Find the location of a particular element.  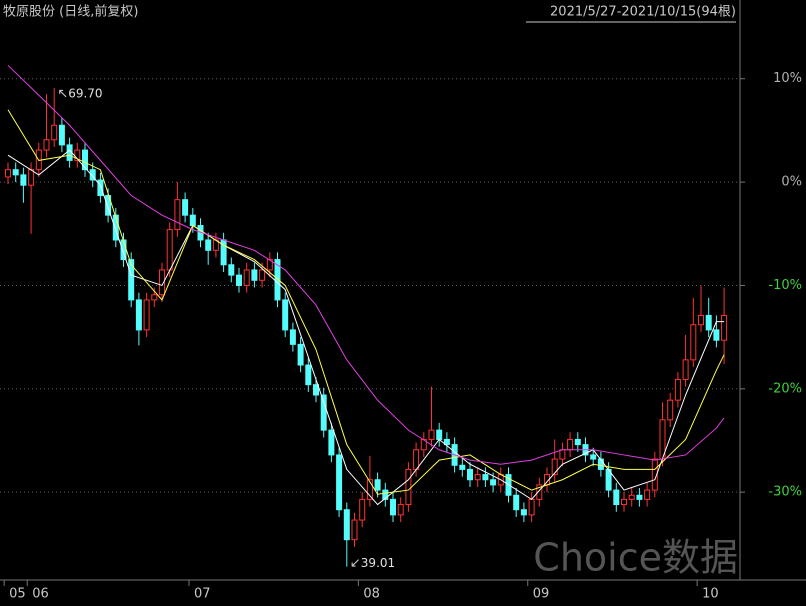

y-tick-label: -10% is located at coordinates (785, 285).